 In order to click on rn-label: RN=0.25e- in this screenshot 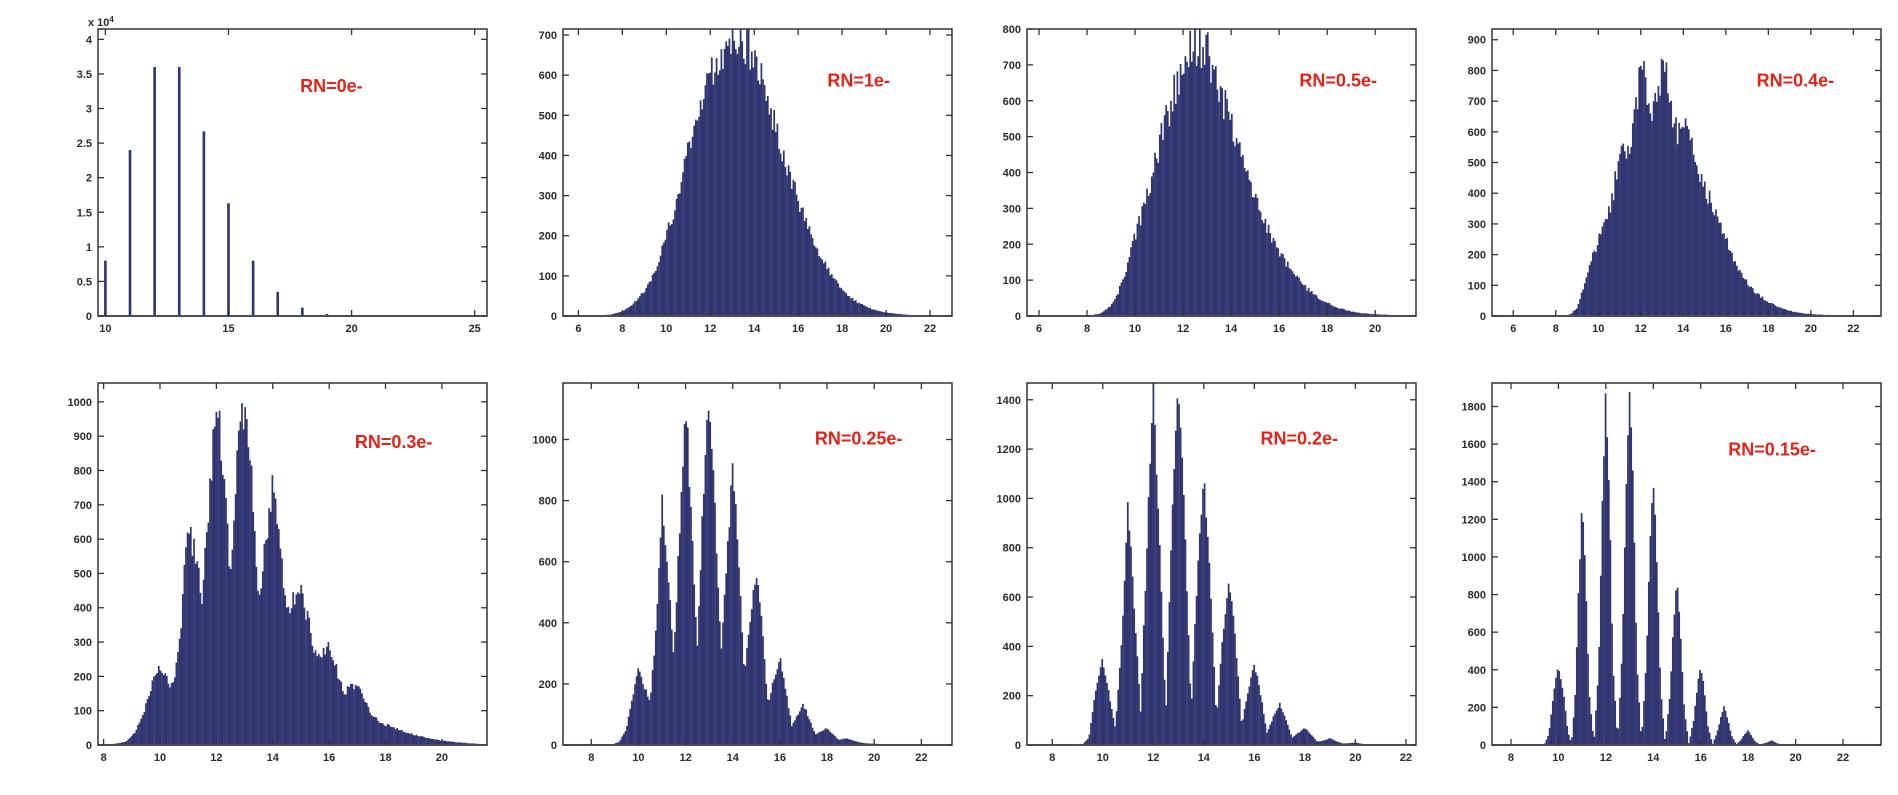, I will do `click(858, 439)`.